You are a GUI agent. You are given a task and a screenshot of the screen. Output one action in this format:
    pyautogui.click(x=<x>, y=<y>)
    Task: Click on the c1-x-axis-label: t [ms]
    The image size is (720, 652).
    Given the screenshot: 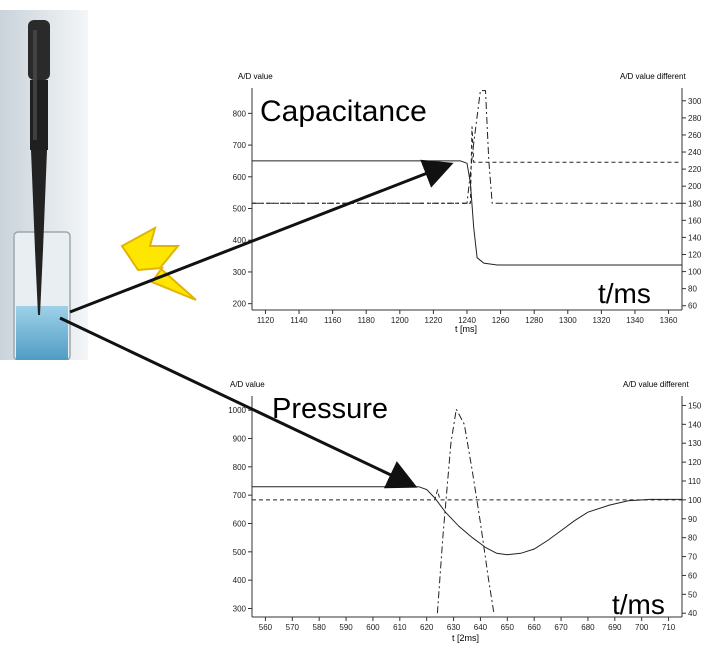 What is the action you would take?
    pyautogui.click(x=466, y=329)
    